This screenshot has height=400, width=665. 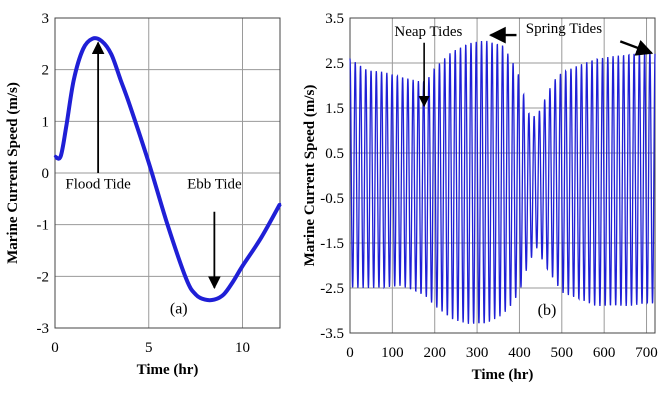 What do you see at coordinates (604, 353) in the screenshot?
I see `x-tick-label: 600` at bounding box center [604, 353].